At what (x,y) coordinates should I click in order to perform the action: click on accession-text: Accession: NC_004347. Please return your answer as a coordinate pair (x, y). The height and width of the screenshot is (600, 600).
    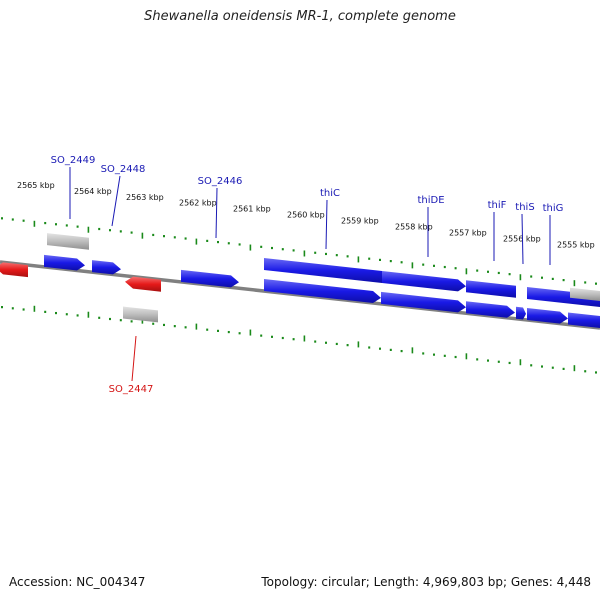
    Looking at the image, I should click on (77, 582).